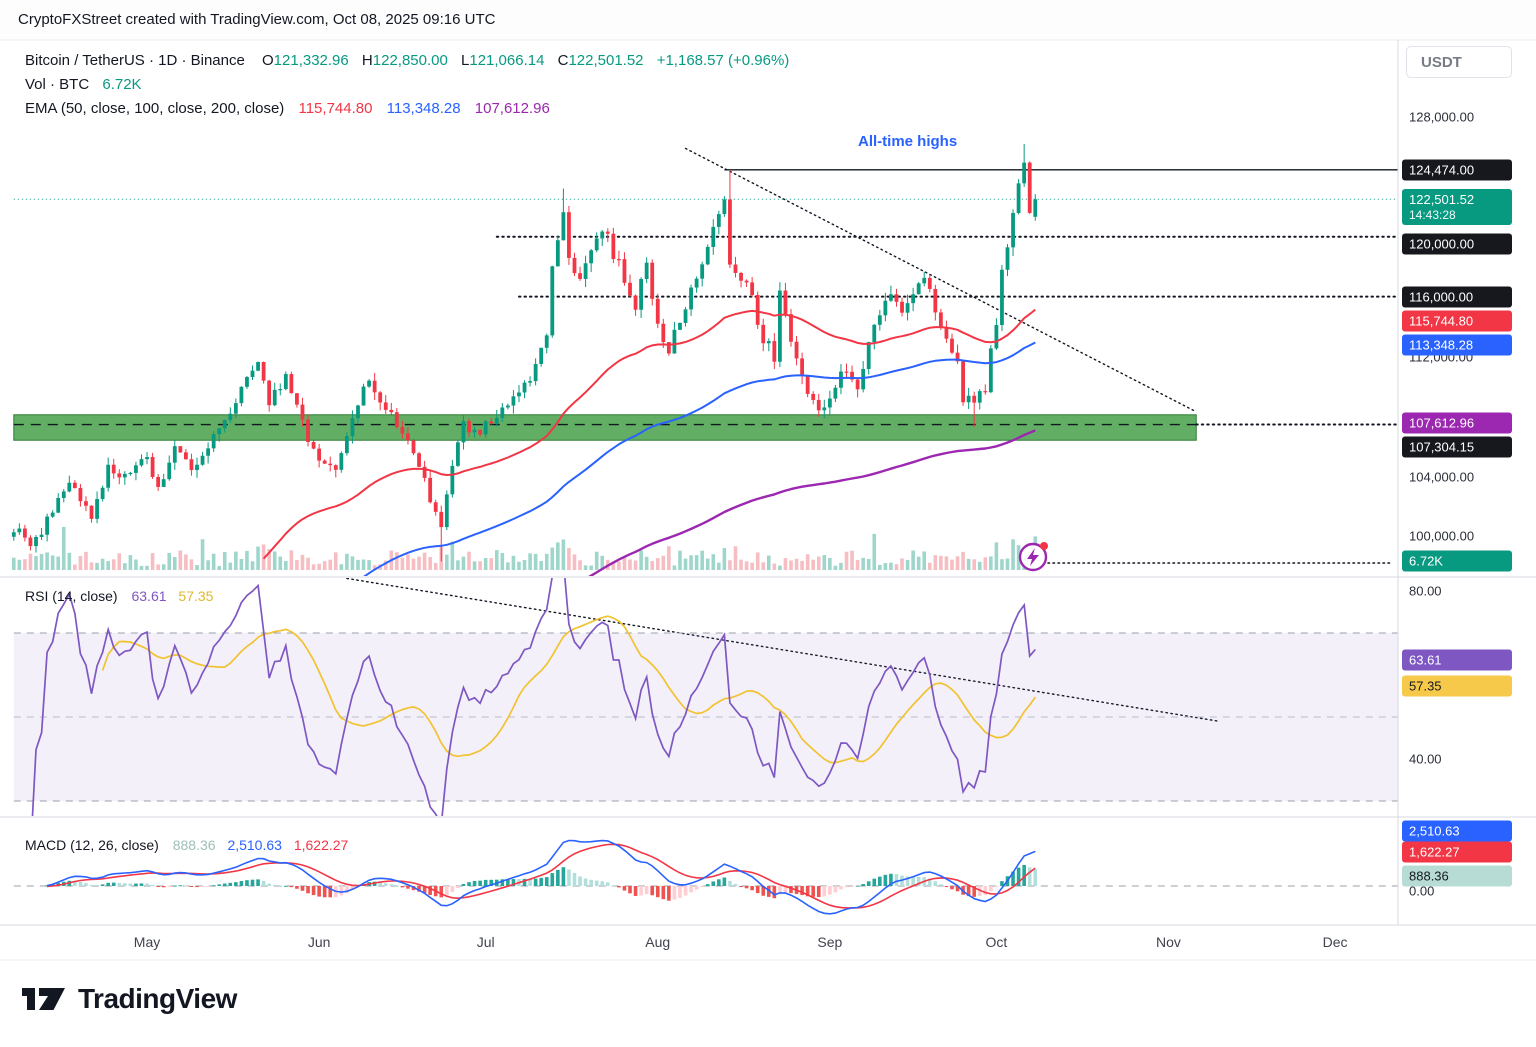  Describe the element at coordinates (1457, 170) in the screenshot. I see `axis-badge: 124,474.00` at that location.